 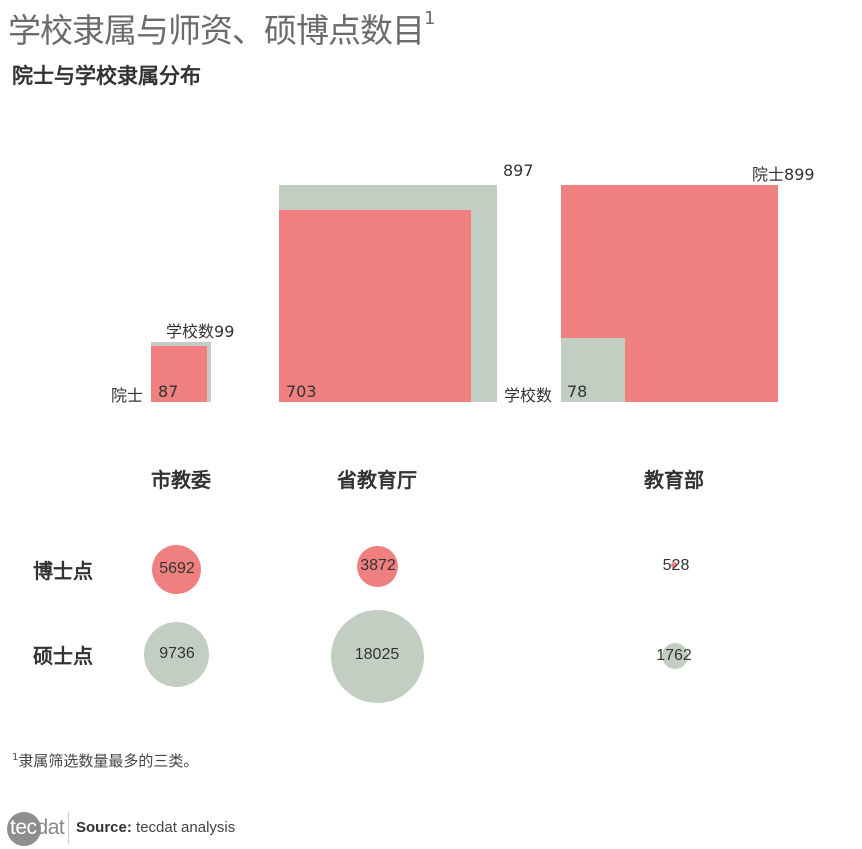 I want to click on column-header-shijiaowei: 市教委, so click(x=181, y=480).